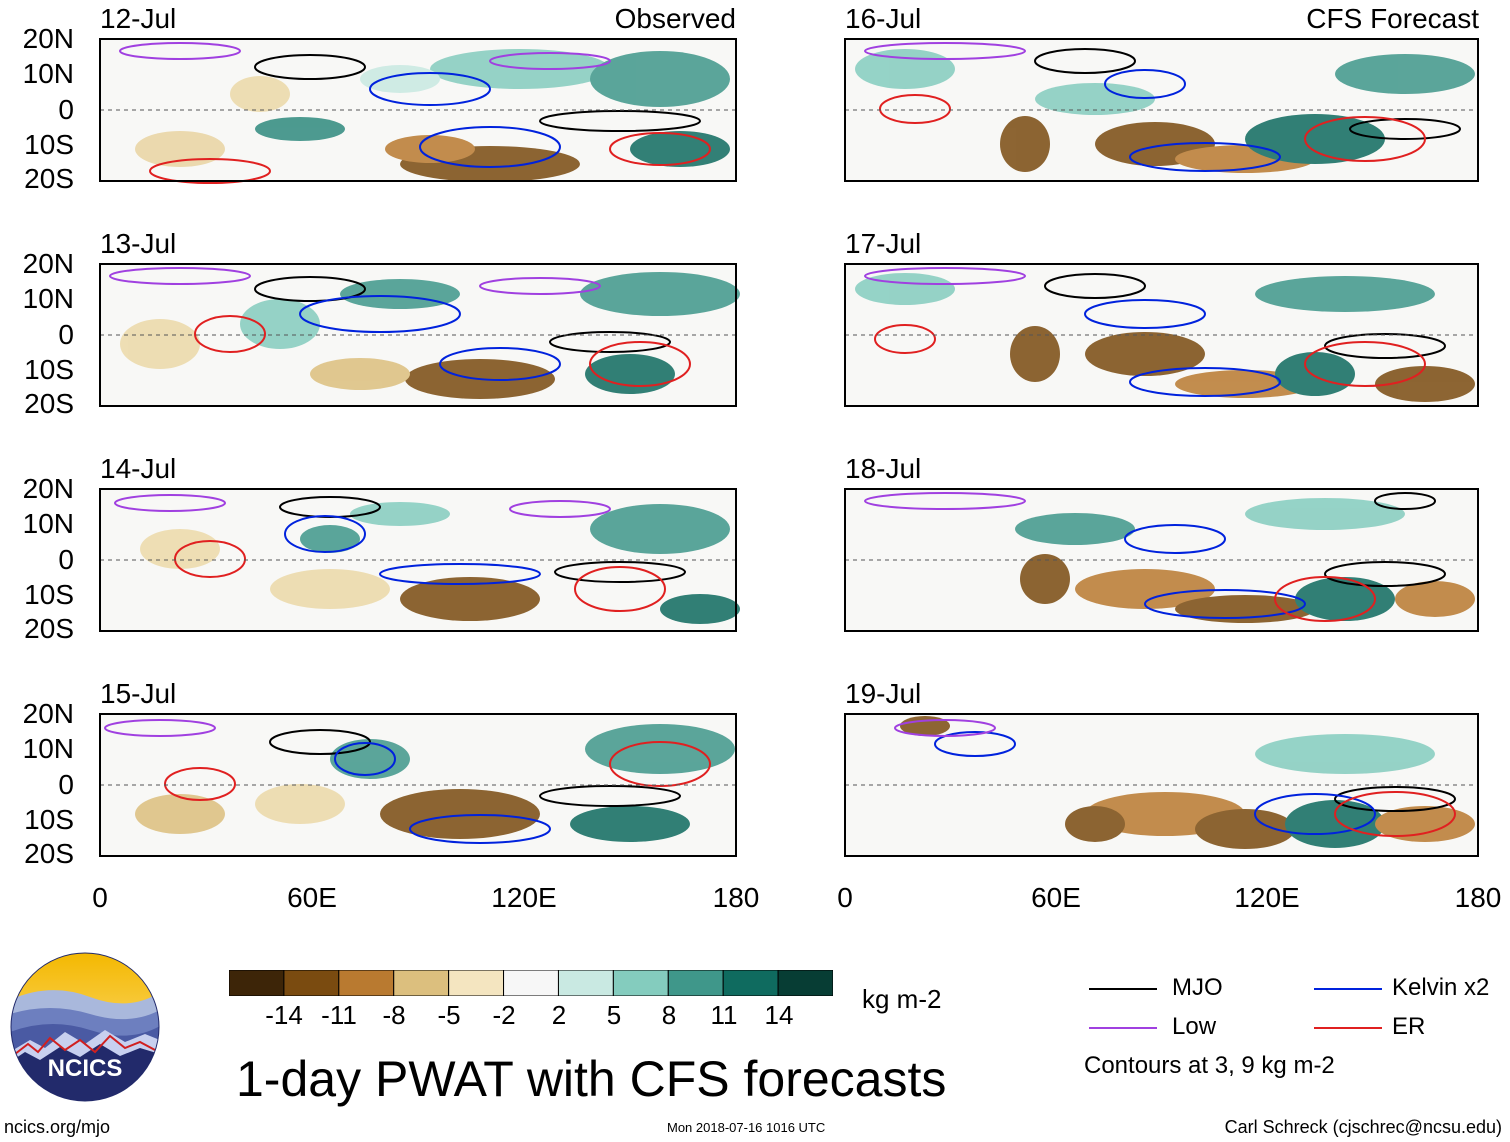 Image resolution: width=1510 pixels, height=1142 pixels. Describe the element at coordinates (1363, 1127) in the screenshot. I see `footer-credit: Carl Schreck (cjschrec@ncsu.edu)` at that location.